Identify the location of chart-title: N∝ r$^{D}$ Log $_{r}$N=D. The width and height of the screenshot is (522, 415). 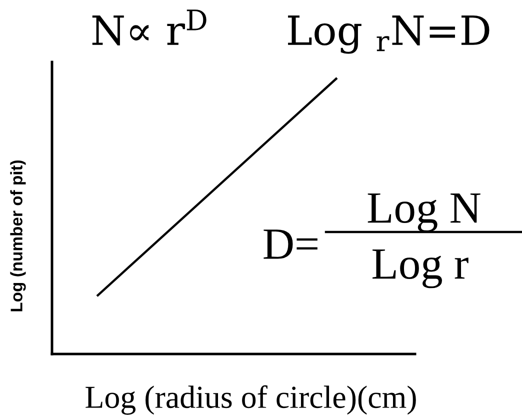
(291, 32).